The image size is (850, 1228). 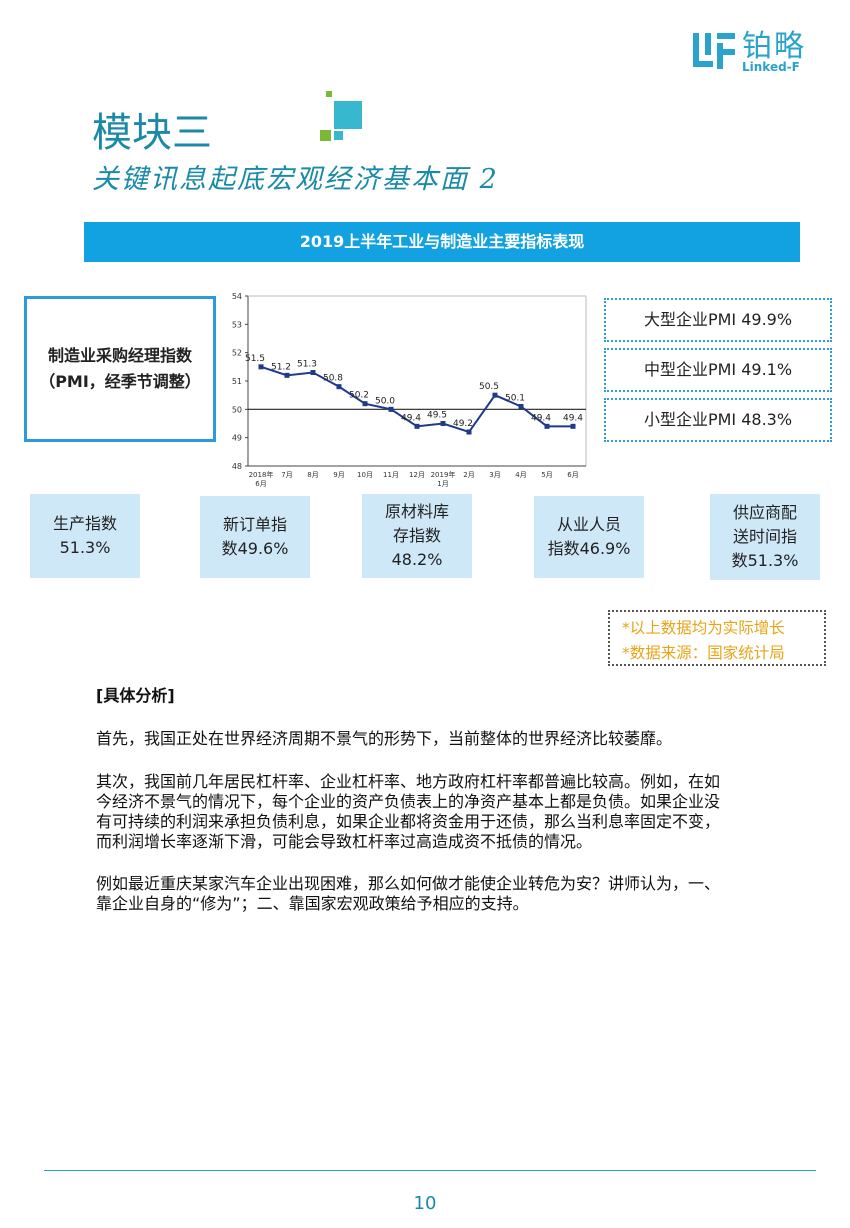 I want to click on indicator-line: 新订单指, so click(x=254, y=524).